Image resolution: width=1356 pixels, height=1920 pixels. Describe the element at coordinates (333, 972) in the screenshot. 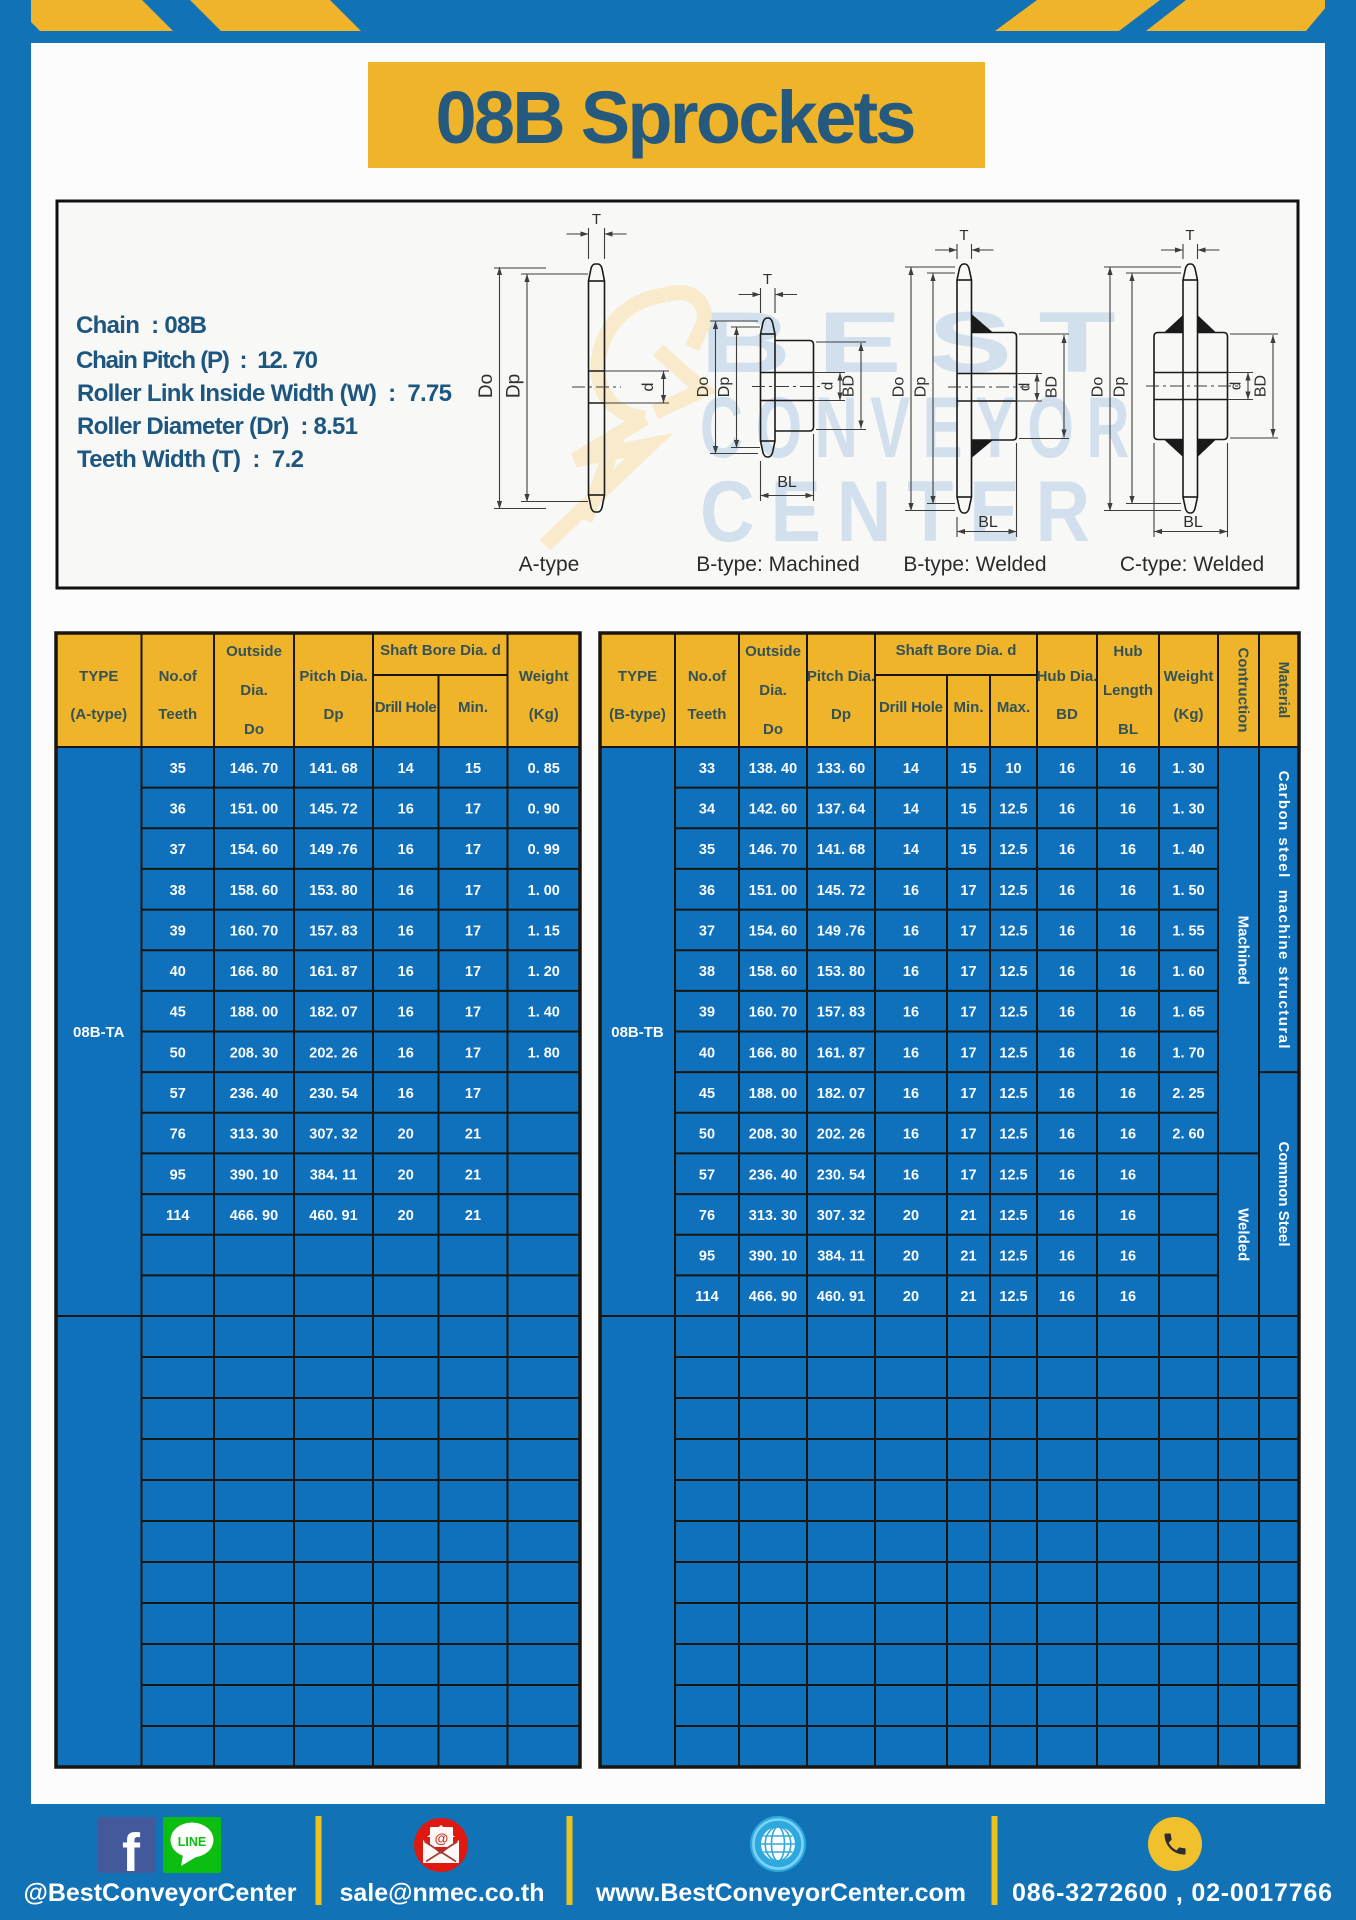

I see `svg-text: 161. 87` at that location.